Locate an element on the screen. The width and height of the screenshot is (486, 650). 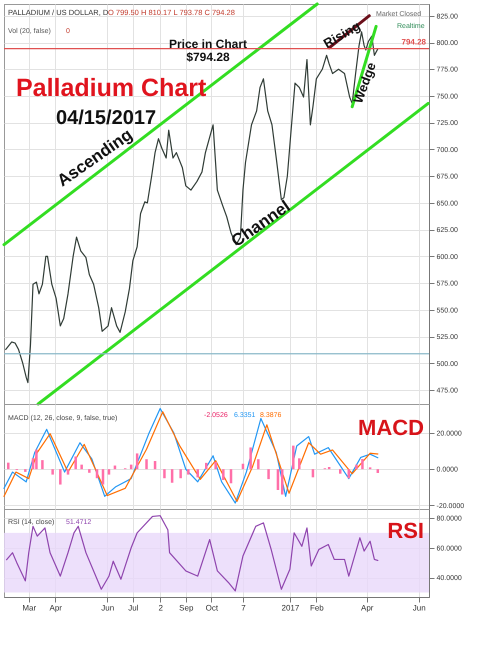
ref-line-label: 794.28 is located at coordinates (414, 42).